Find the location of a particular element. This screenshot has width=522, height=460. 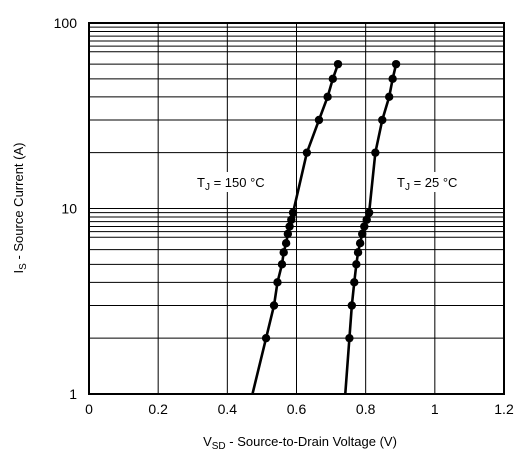

y-axis-label: IS - Source Current (A) is located at coordinates (20, 208).